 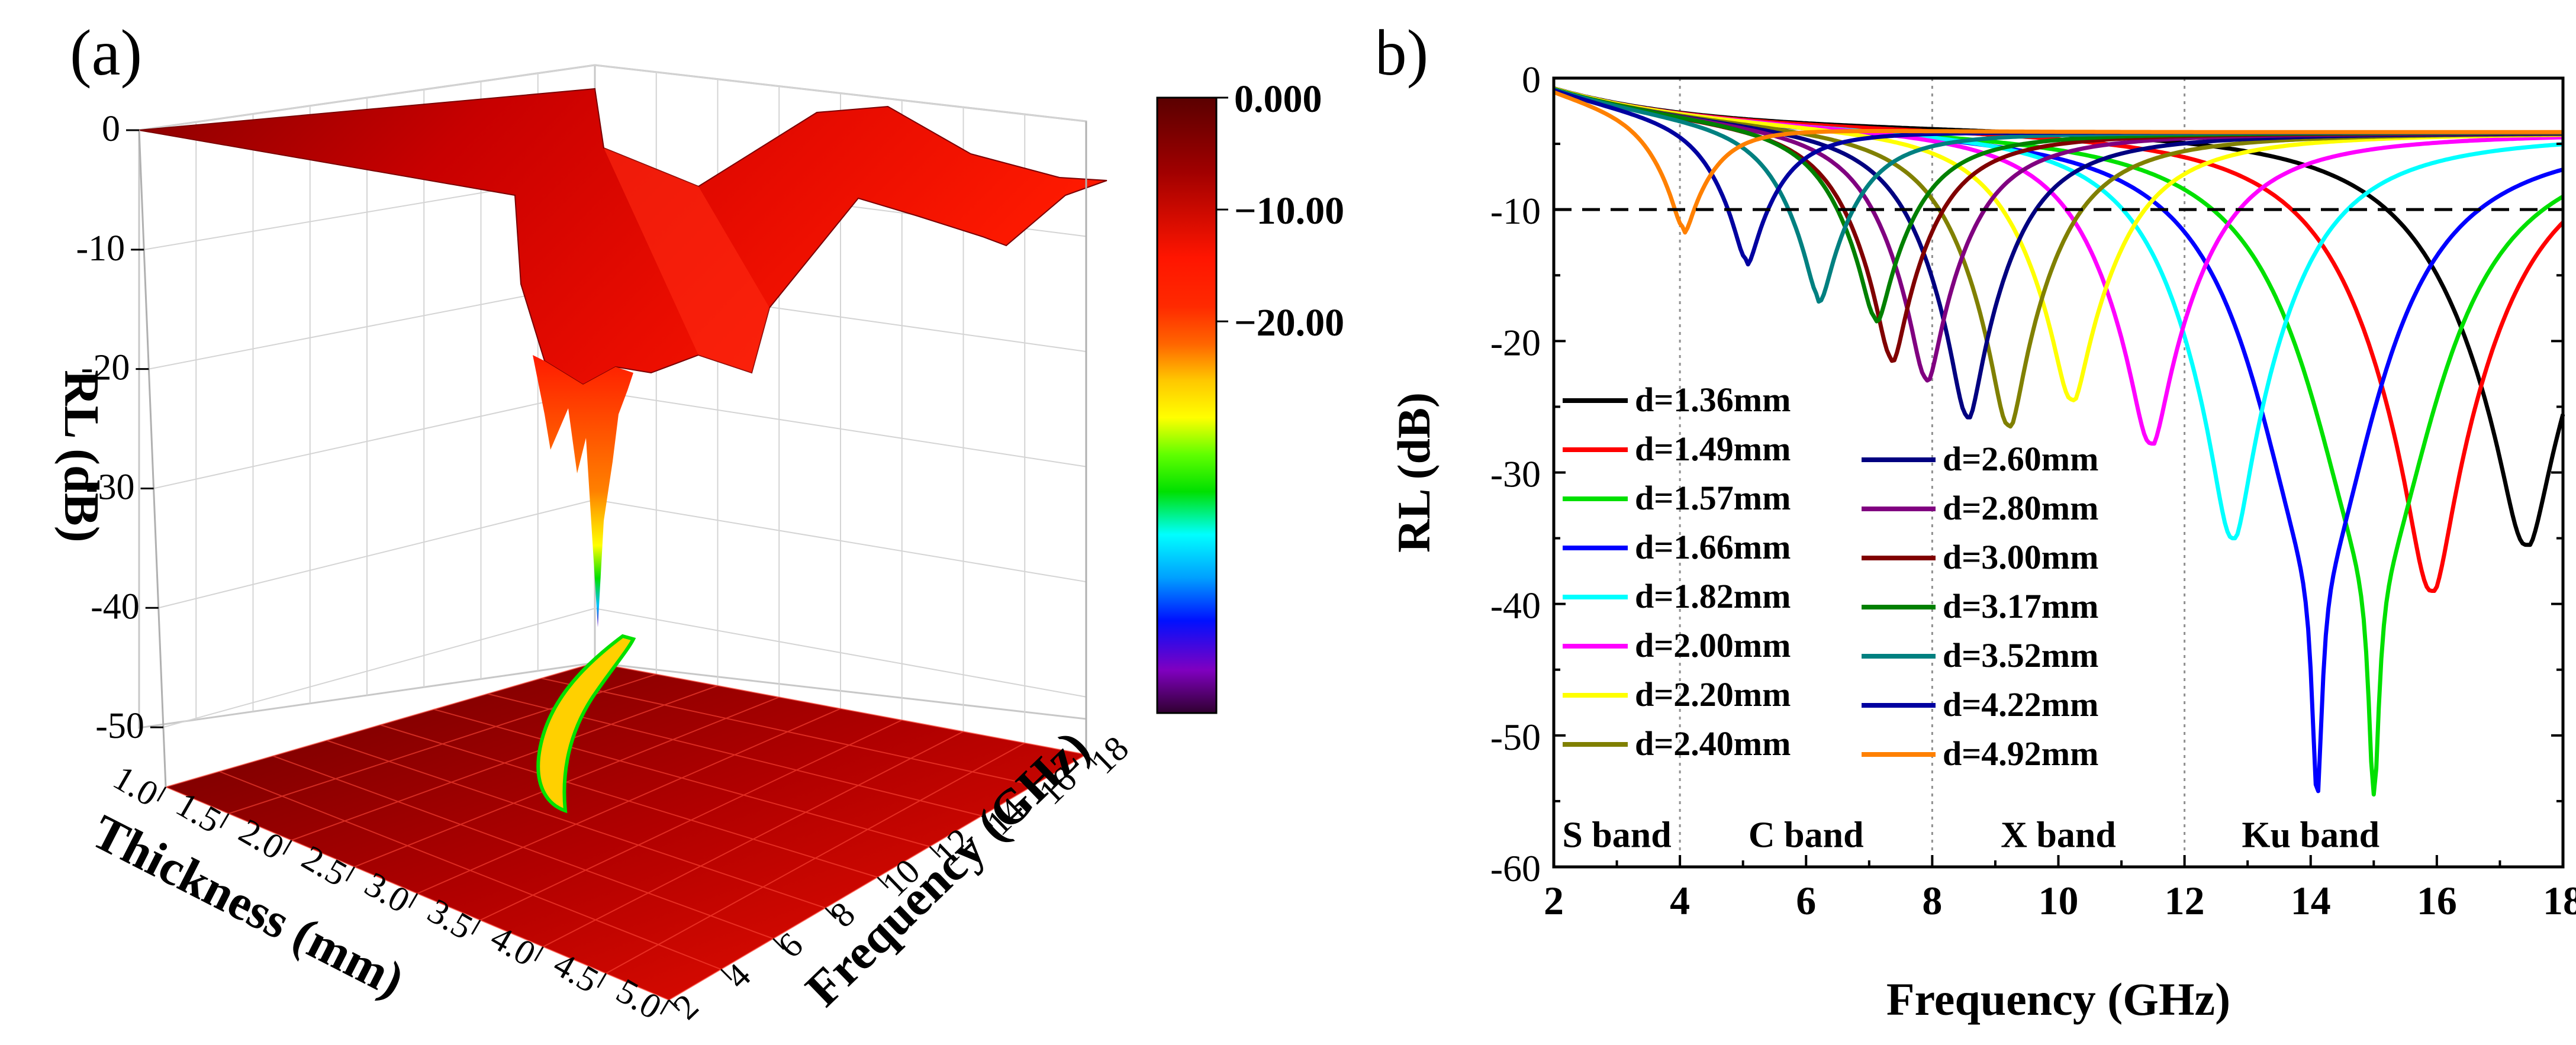 I want to click on z-tick-label: -10, so click(x=100, y=248).